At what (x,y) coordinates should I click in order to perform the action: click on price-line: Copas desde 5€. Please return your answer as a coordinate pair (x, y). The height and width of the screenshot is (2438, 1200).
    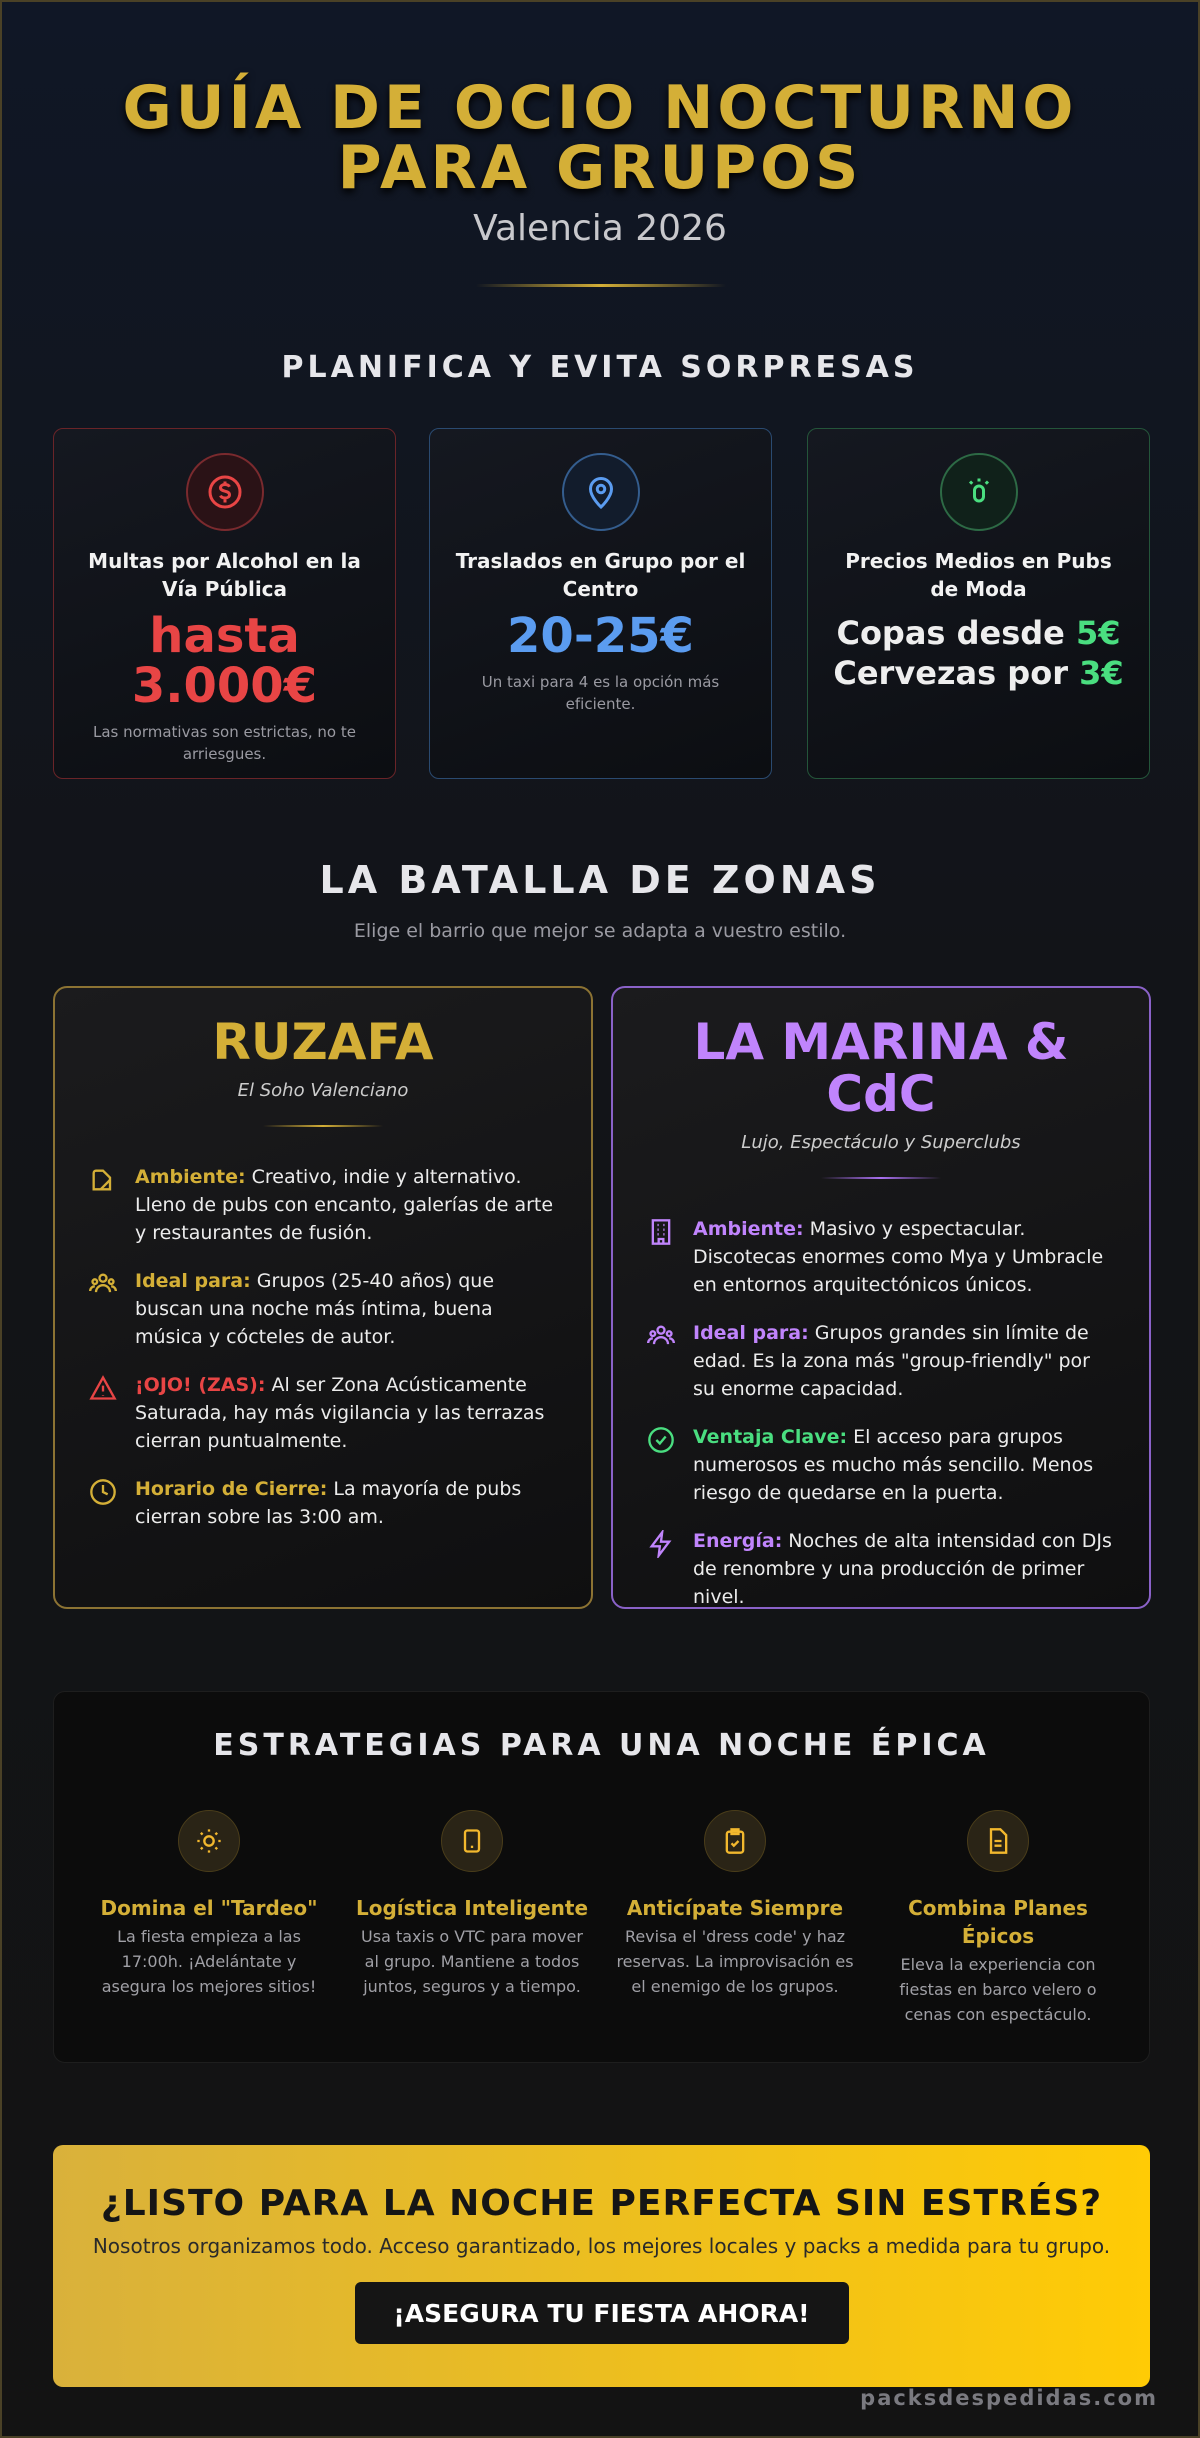
    Looking at the image, I should click on (978, 633).